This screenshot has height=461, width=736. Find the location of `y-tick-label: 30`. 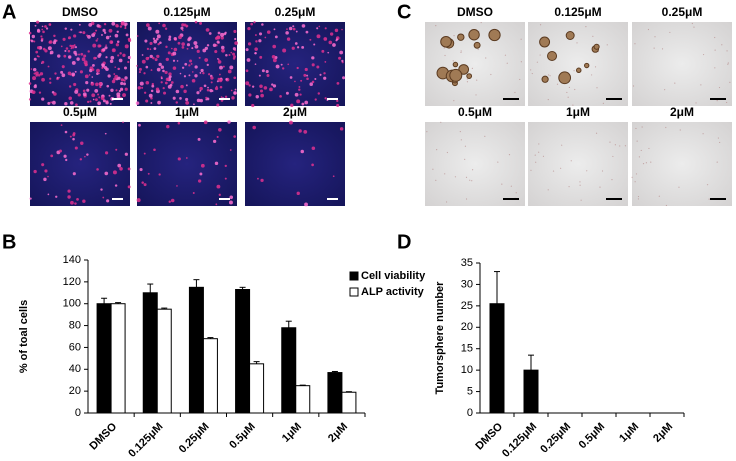

y-tick-label: 30 is located at coordinates (467, 284).